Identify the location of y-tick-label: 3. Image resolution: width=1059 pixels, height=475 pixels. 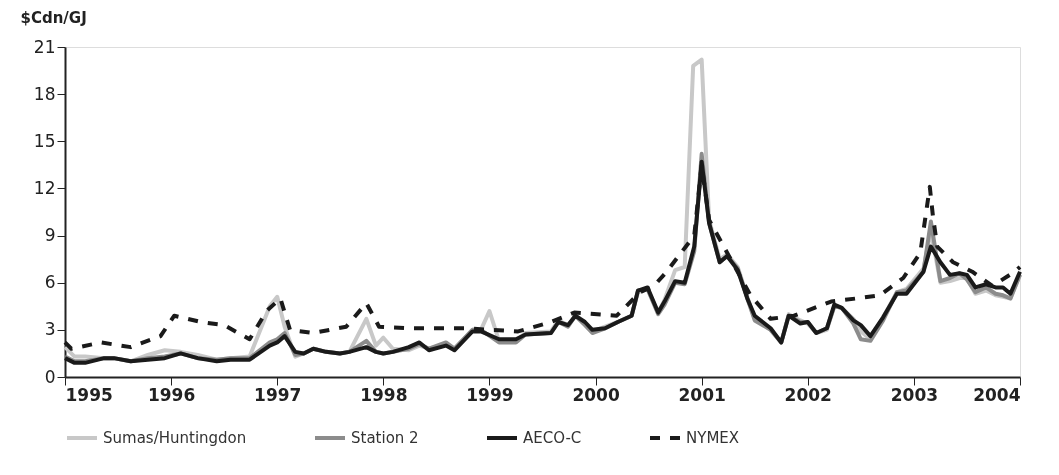
(50, 329).